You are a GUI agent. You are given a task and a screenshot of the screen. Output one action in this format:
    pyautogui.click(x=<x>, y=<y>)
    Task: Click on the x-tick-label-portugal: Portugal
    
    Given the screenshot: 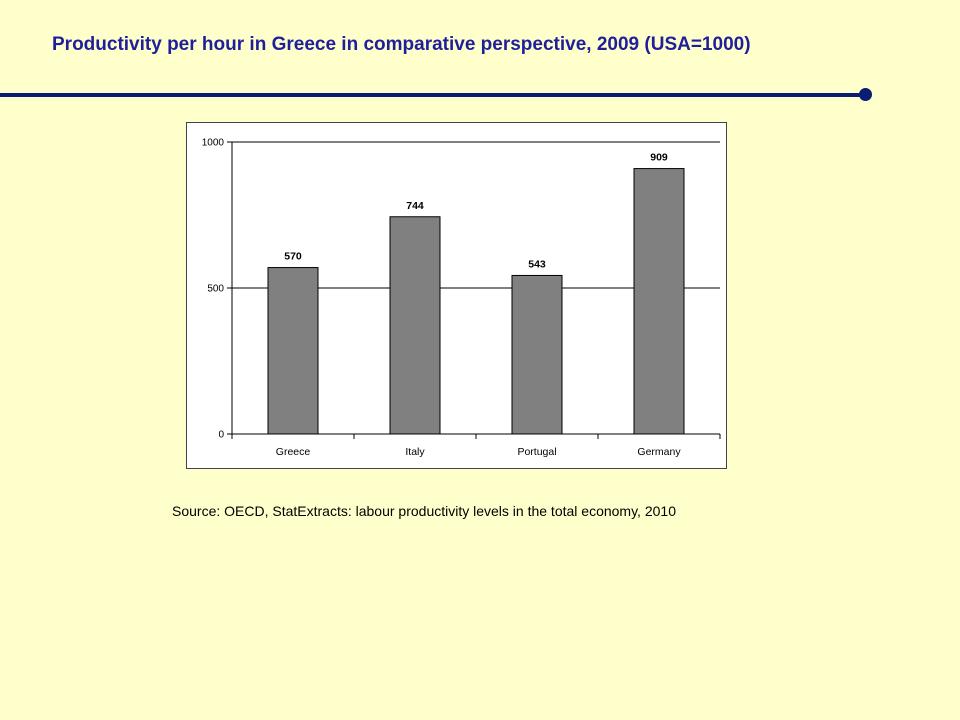 What is the action you would take?
    pyautogui.click(x=536, y=452)
    